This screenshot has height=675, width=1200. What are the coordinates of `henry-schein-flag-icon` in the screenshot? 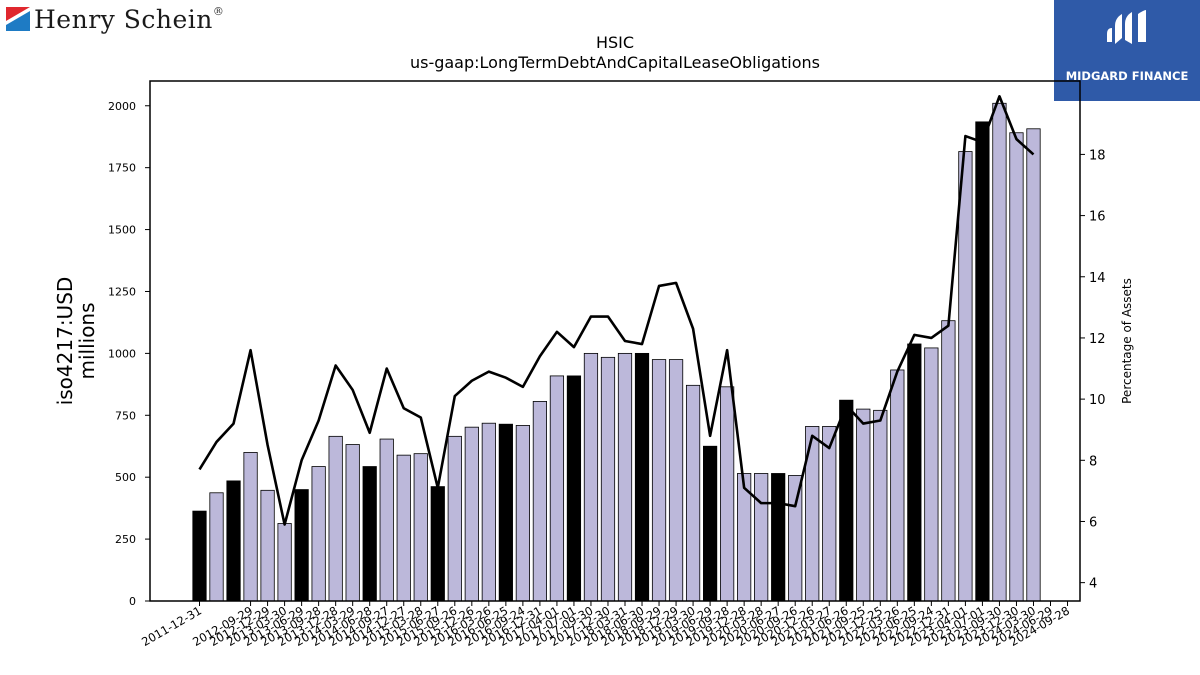 It's located at (18, 19).